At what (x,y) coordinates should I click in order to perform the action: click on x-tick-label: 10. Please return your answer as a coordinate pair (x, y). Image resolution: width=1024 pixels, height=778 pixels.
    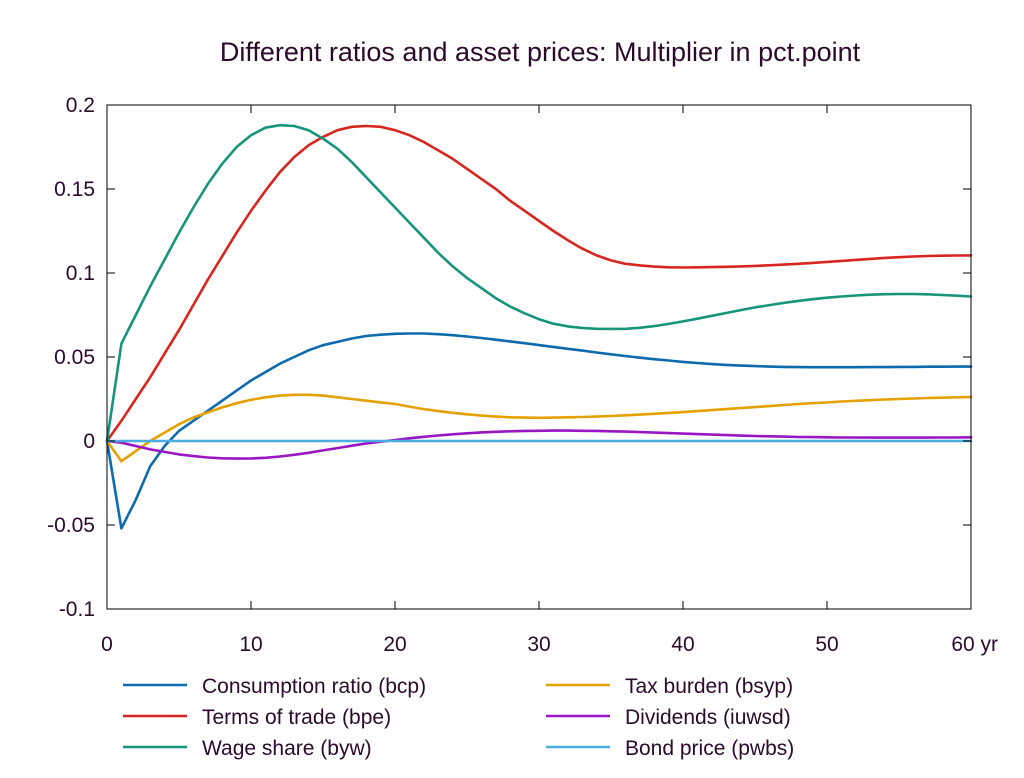
    Looking at the image, I should click on (250, 644).